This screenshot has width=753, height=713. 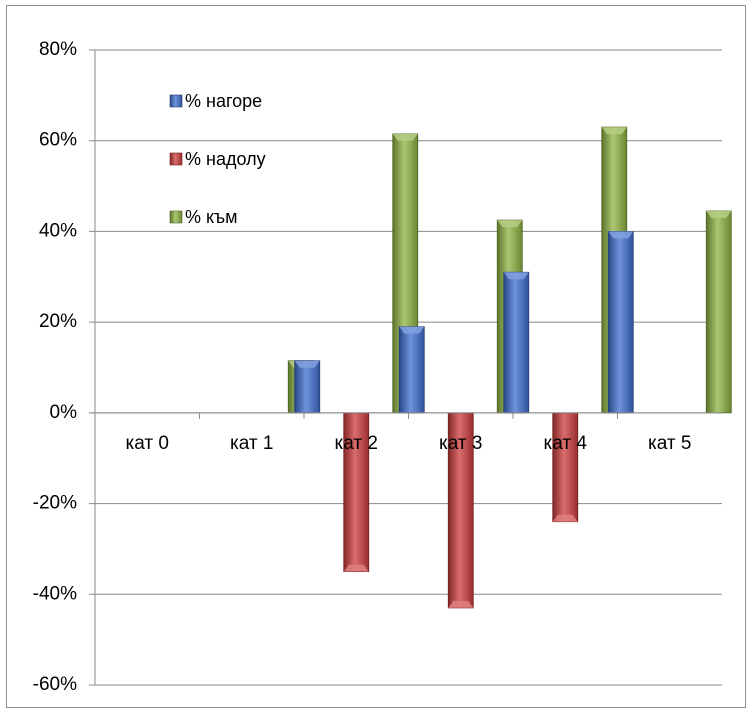 I want to click on y-tick-label: 0%, so click(x=64, y=412).